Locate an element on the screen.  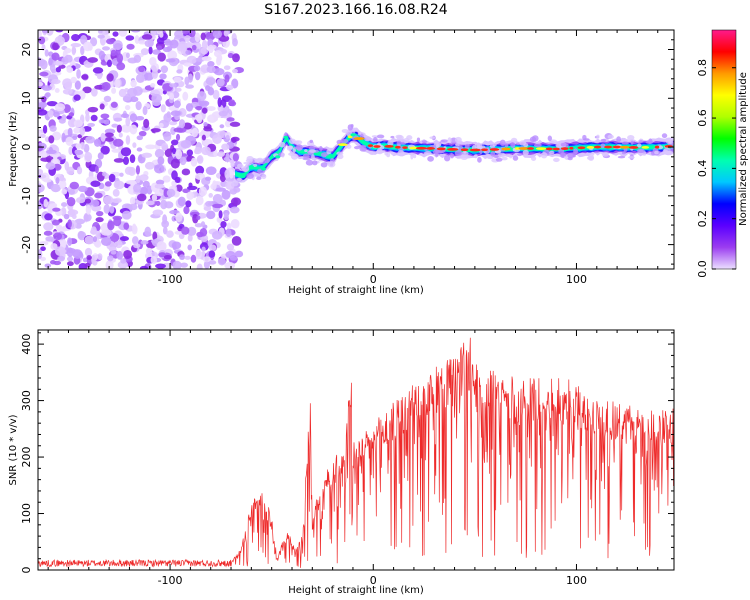
snr-y-tick-label: 0 is located at coordinates (26, 570).